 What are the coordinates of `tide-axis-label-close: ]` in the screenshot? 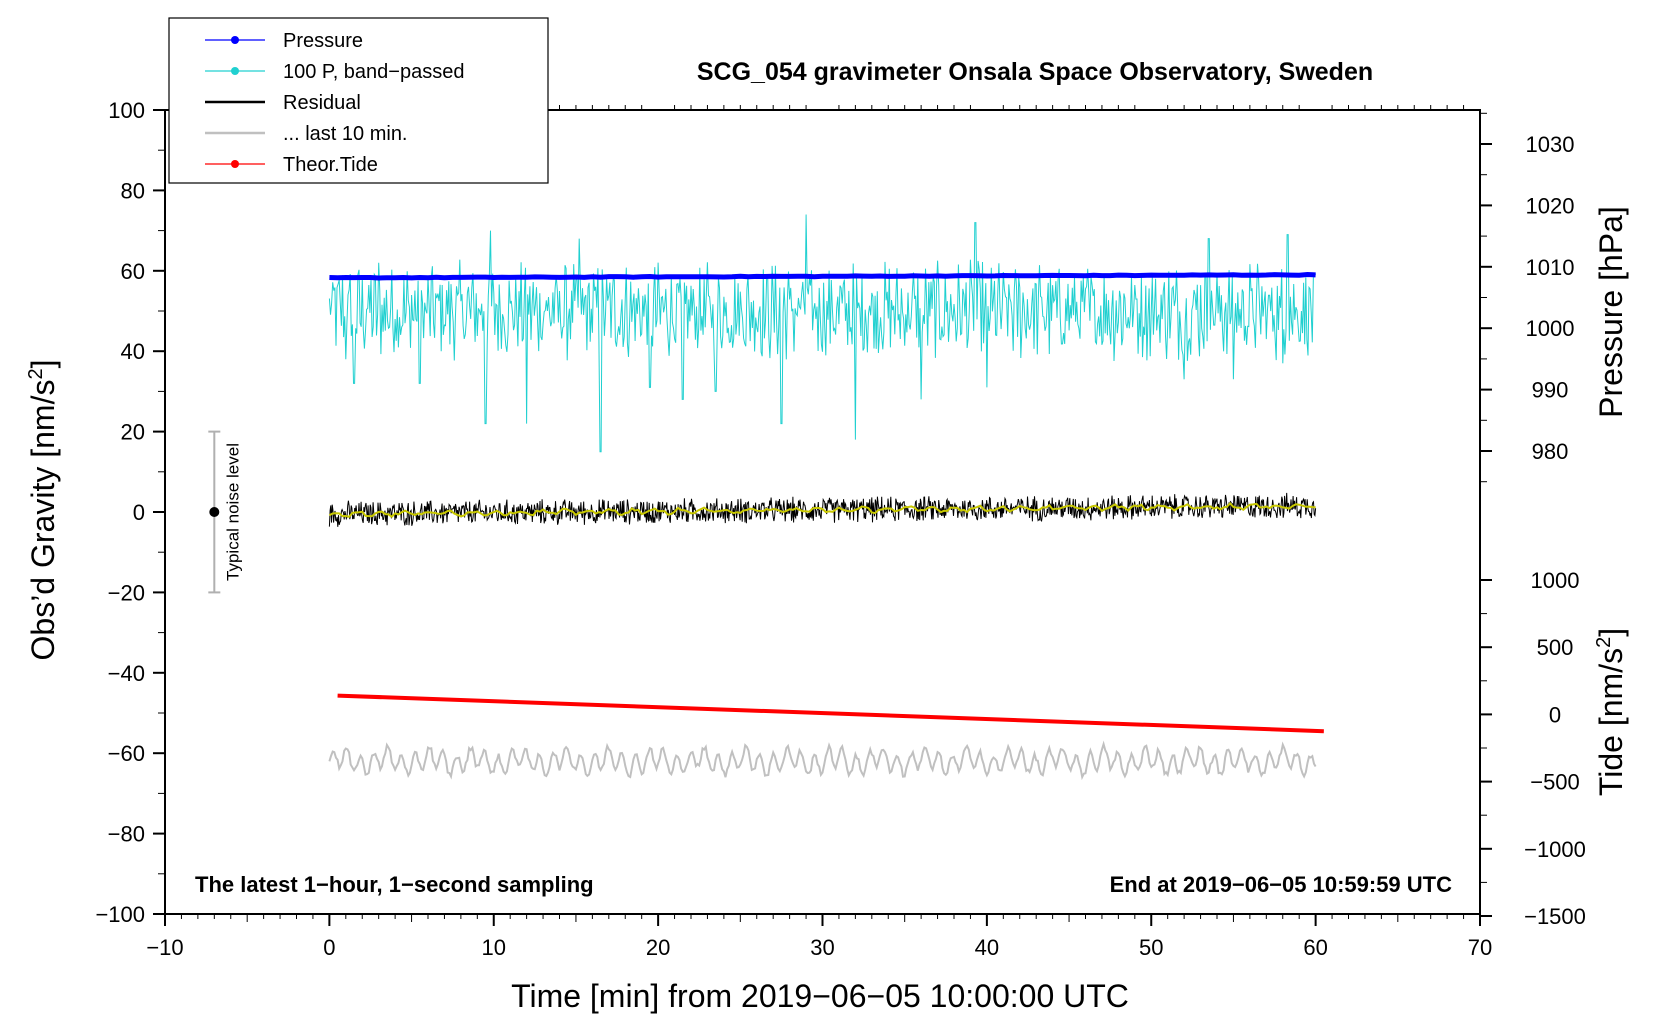 It's located at (1611, 632).